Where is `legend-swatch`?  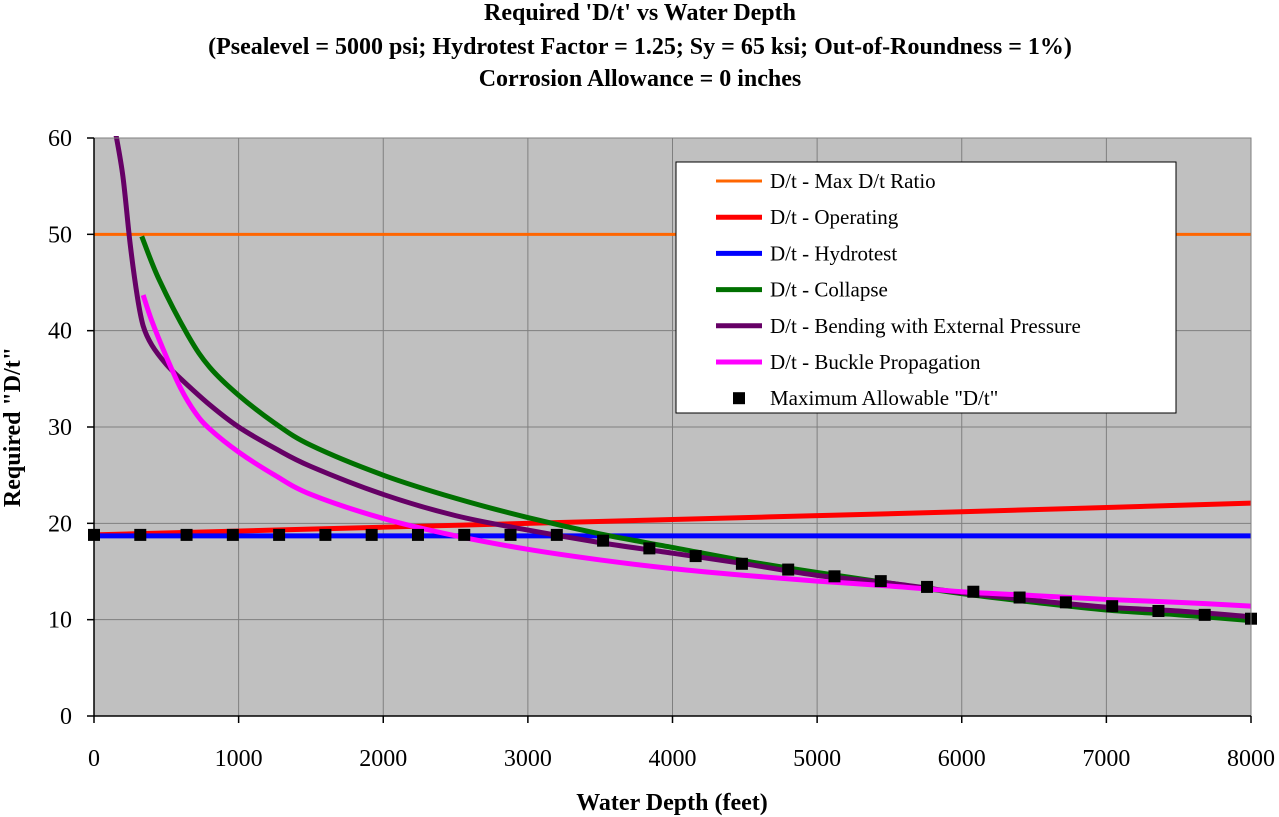 legend-swatch is located at coordinates (739, 398).